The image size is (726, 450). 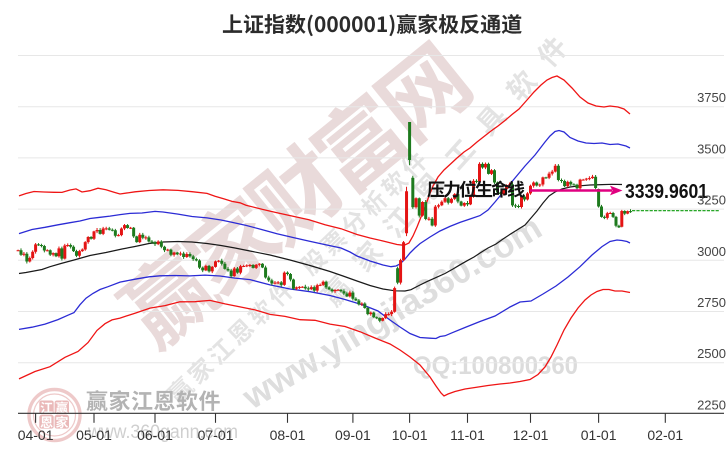 What do you see at coordinates (94, 435) in the screenshot?
I see `svg-text: 05-01` at bounding box center [94, 435].